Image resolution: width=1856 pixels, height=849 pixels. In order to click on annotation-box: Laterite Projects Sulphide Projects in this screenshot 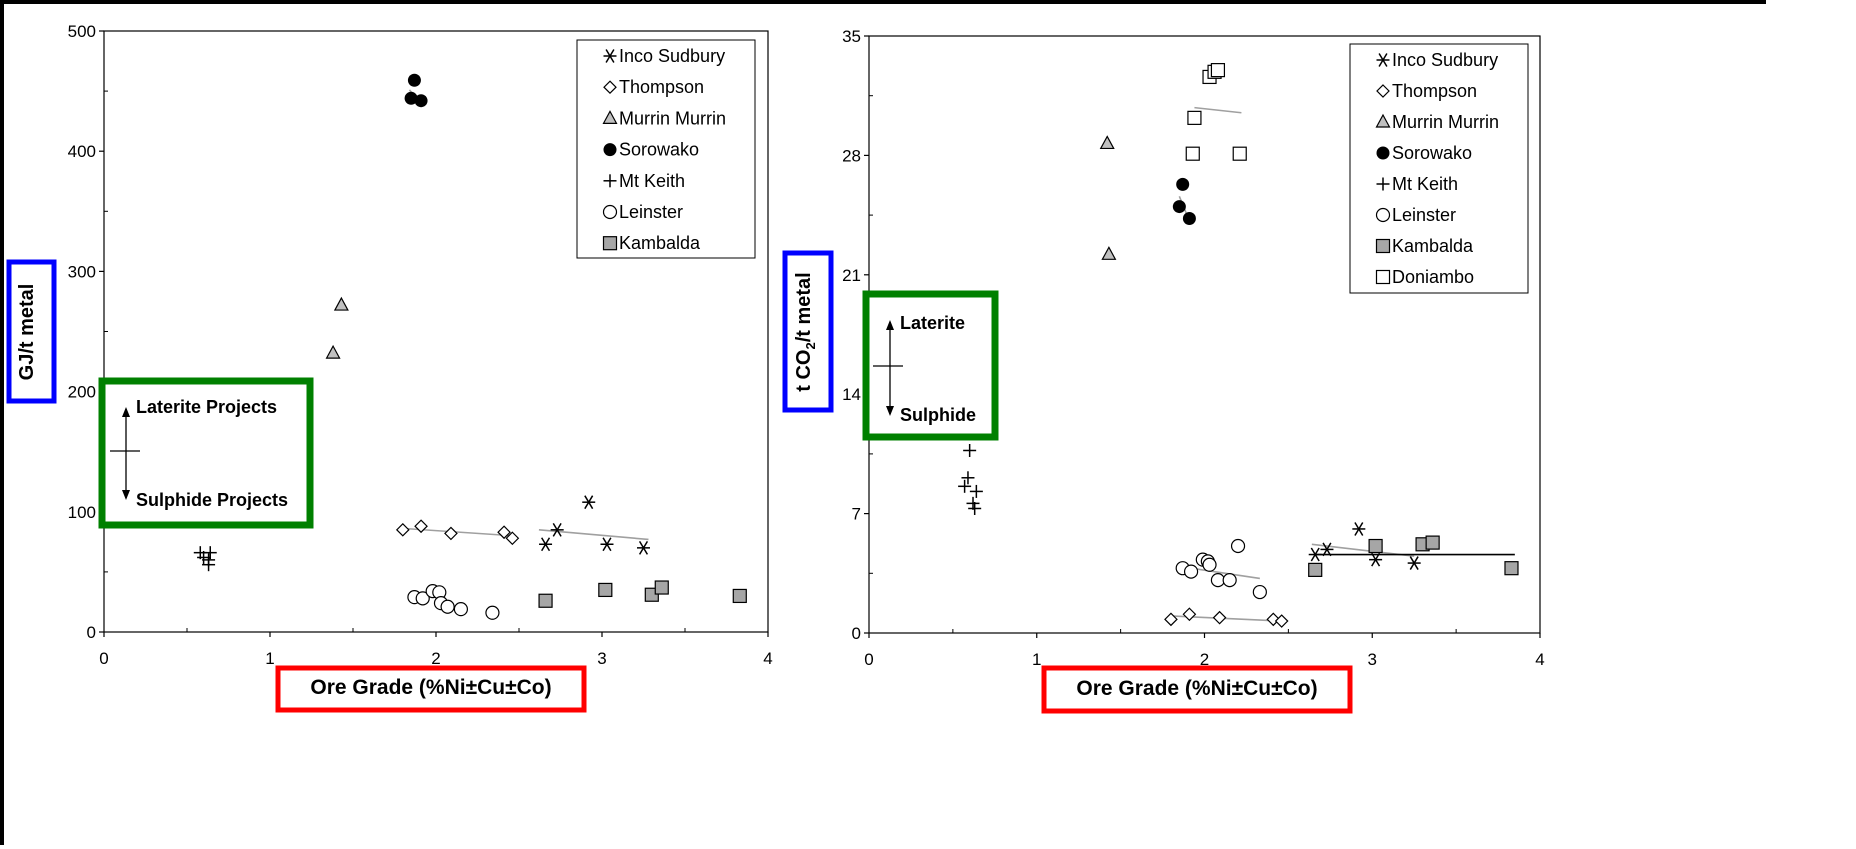, I will do `click(206, 453)`.